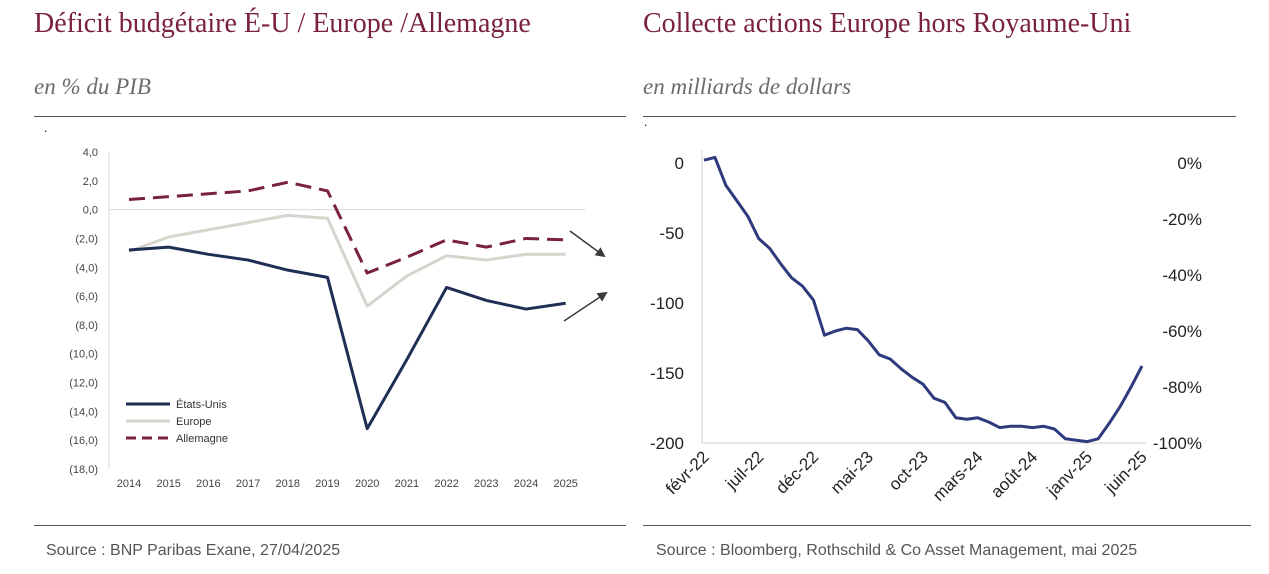  Describe the element at coordinates (565, 484) in the screenshot. I see `left-x-tick-label: 2025` at that location.